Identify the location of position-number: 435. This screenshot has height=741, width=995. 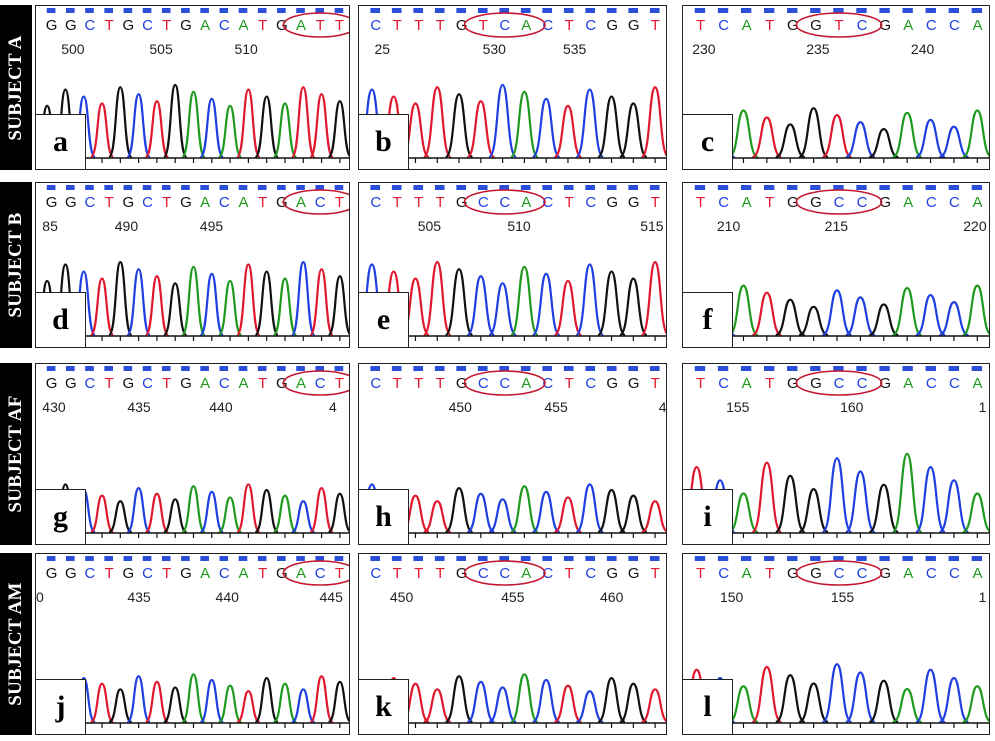
(139, 597).